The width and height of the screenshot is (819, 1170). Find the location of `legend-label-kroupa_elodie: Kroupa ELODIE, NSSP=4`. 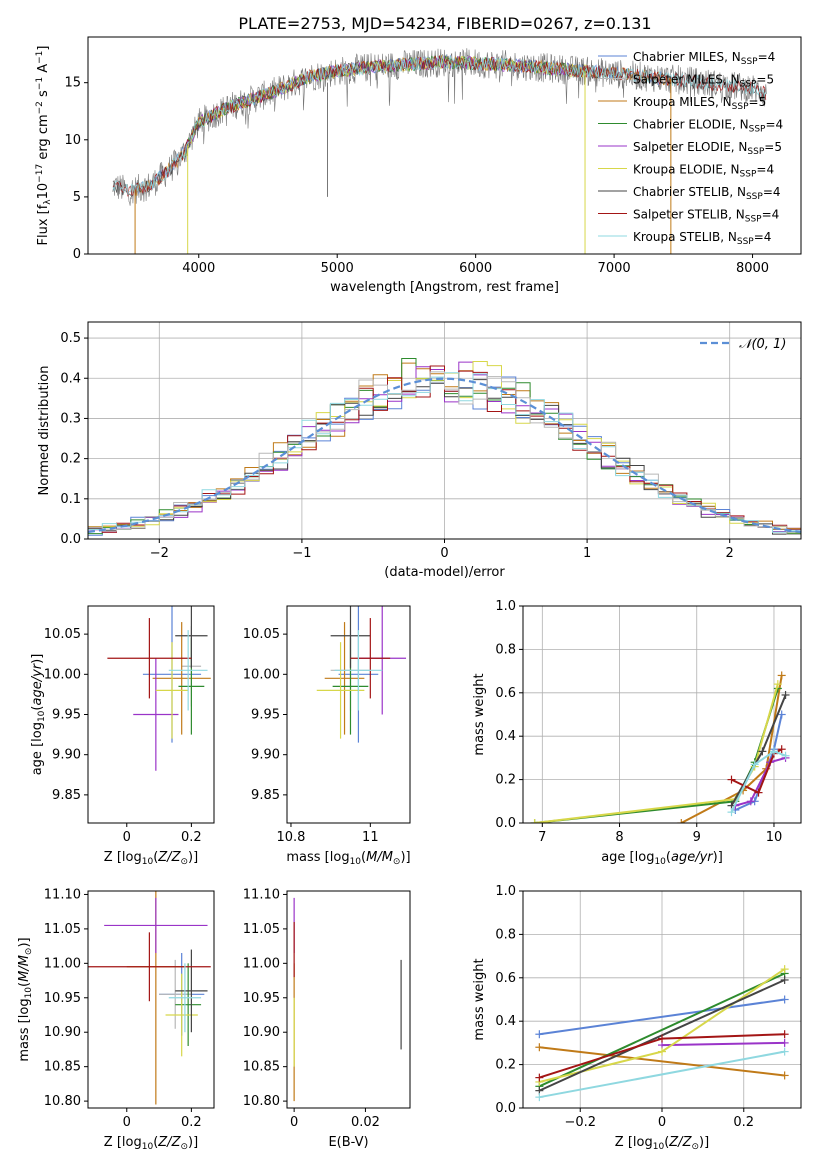

legend-label-kroupa_elodie: Kroupa ELODIE, NSSP=4 is located at coordinates (703, 171).